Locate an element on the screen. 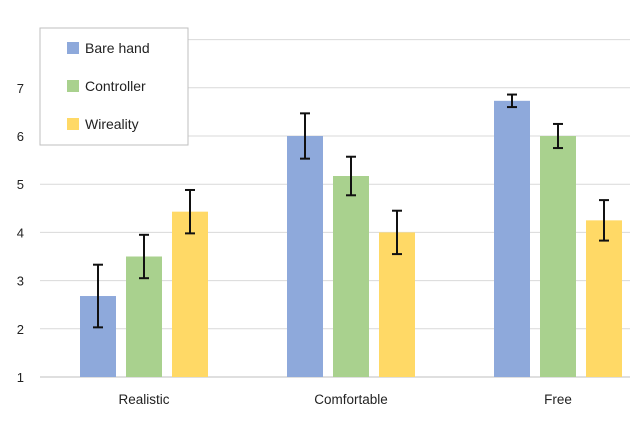 The image size is (640, 423). error-bar-controller-free is located at coordinates (558, 136).